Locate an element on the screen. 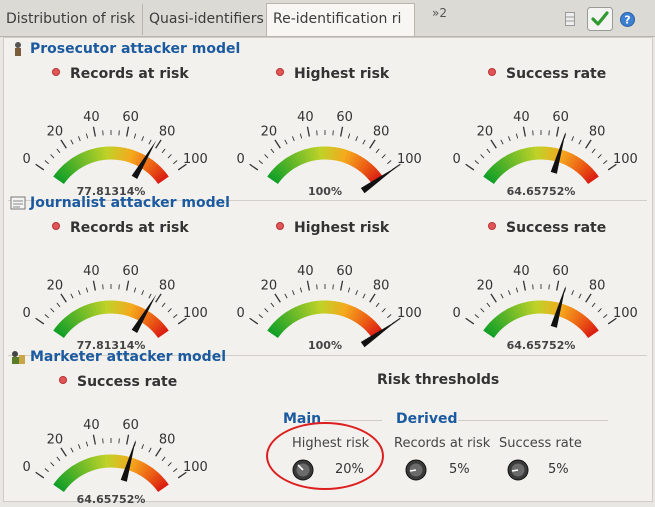 The height and width of the screenshot is (507, 655). metric-label: Records at risk is located at coordinates (120, 228).